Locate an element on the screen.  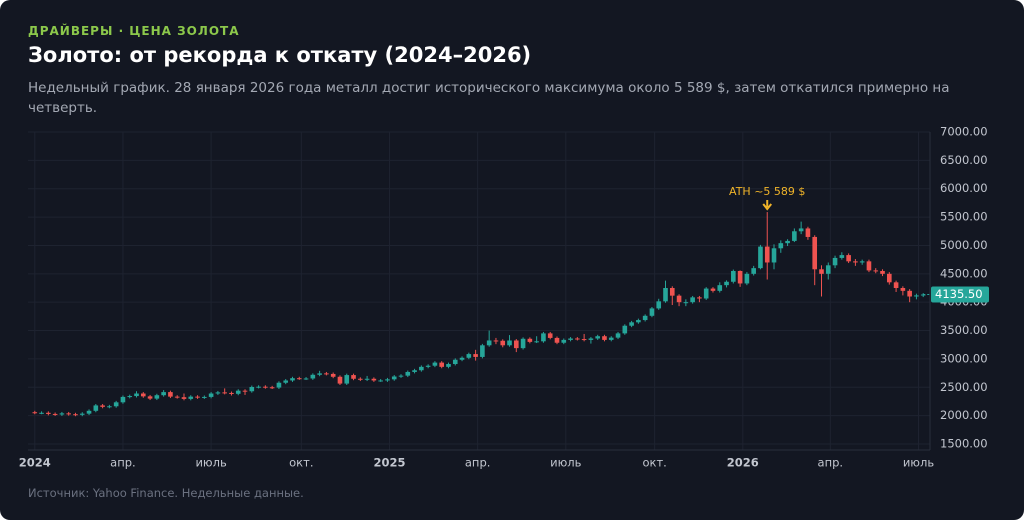
y-tick-label: 3000.00 is located at coordinates (964, 358).